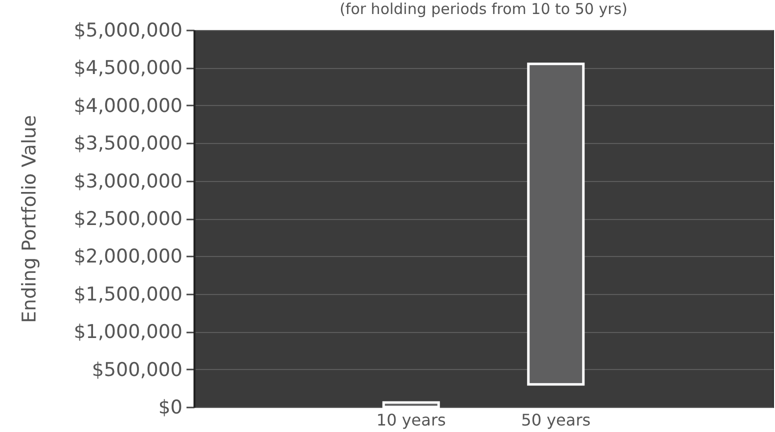 Image resolution: width=775 pixels, height=432 pixels. I want to click on y-tick-label: $4,000,000, so click(128, 105).